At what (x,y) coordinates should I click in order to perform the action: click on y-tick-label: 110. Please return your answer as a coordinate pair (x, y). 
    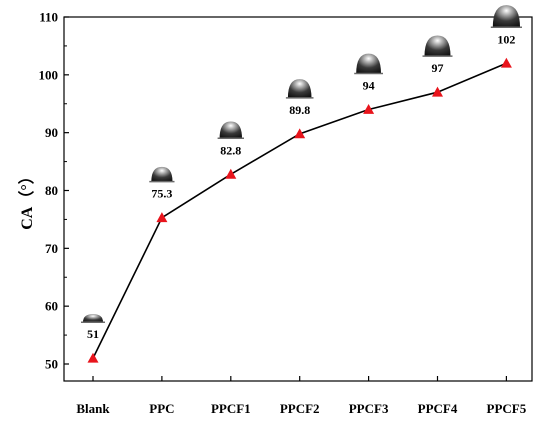
    Looking at the image, I should click on (48, 17).